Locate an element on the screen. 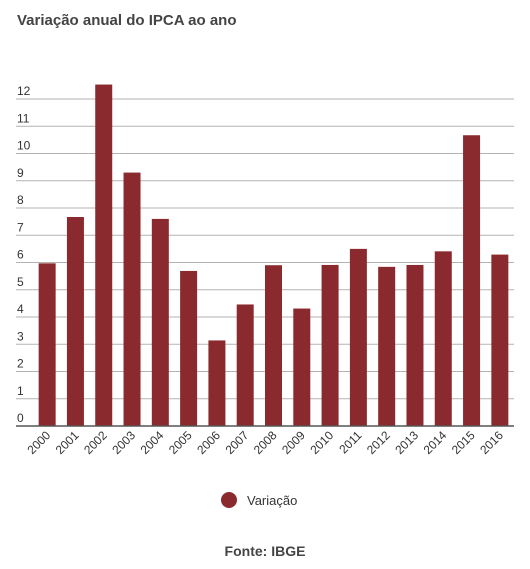 Image resolution: width=530 pixels, height=569 pixels. y-tick-label: 4 is located at coordinates (20, 309).